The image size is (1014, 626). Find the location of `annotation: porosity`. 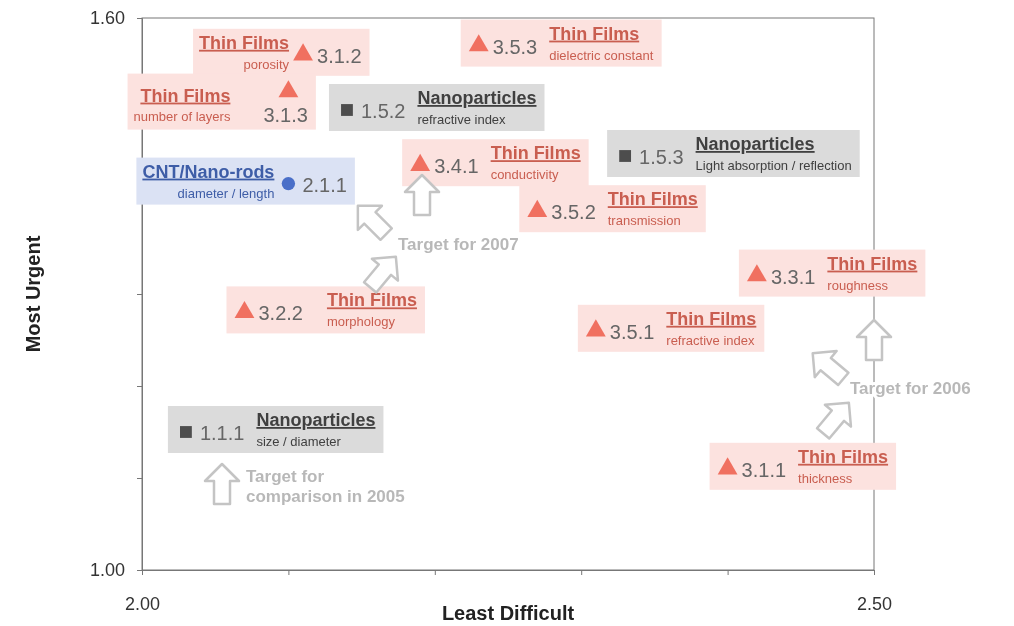

annotation: porosity is located at coordinates (266, 64).